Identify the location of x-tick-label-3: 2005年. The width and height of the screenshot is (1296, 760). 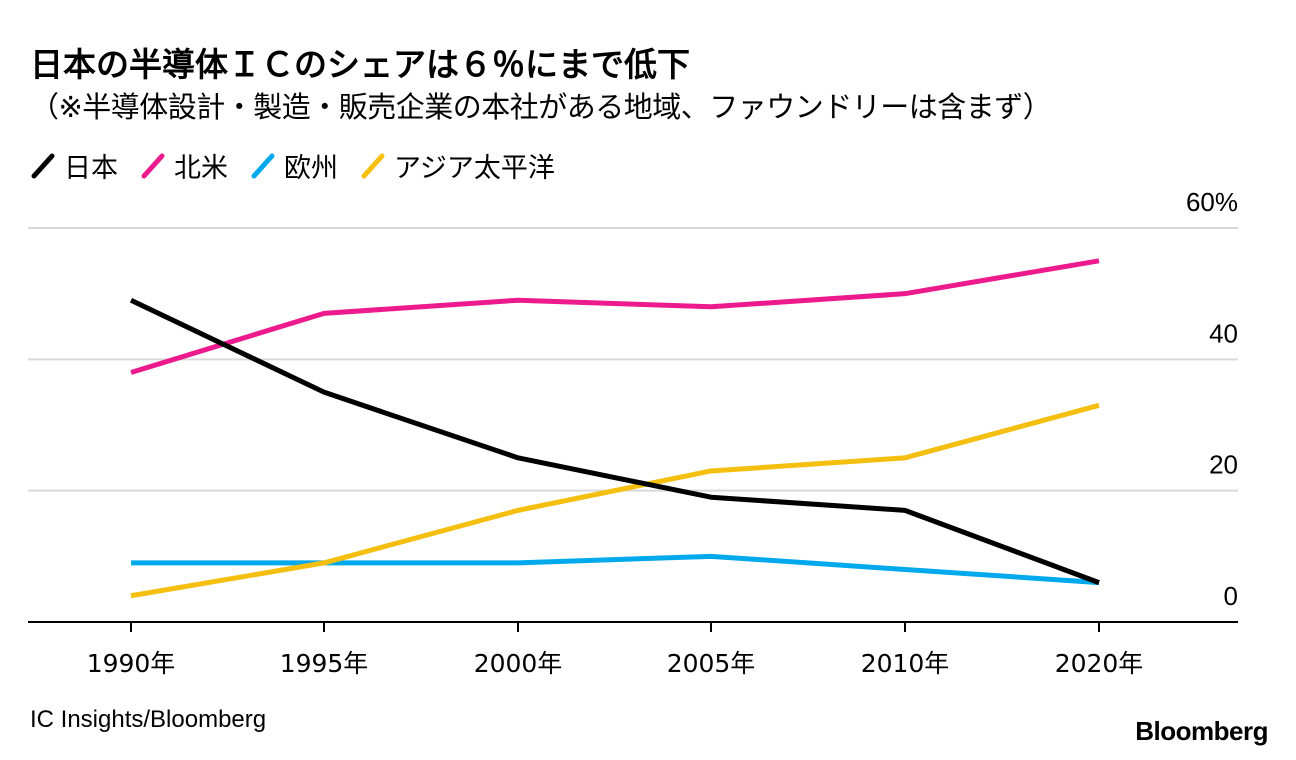
(711, 663).